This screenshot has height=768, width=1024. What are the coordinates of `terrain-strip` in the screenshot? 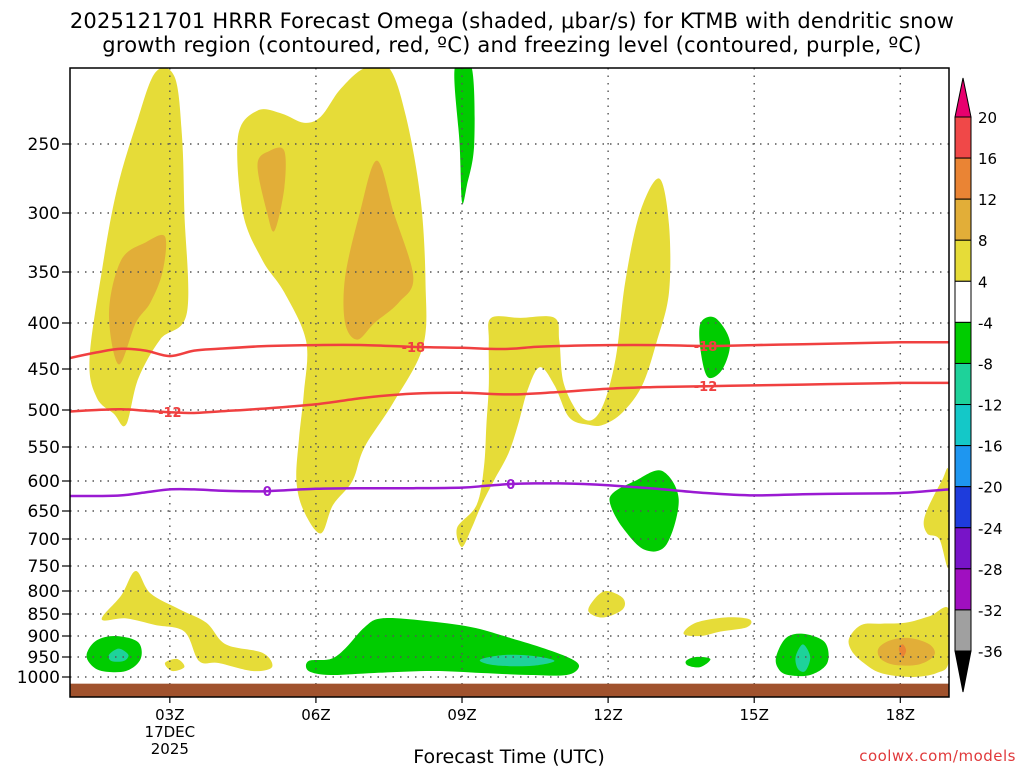 It's located at (509, 690).